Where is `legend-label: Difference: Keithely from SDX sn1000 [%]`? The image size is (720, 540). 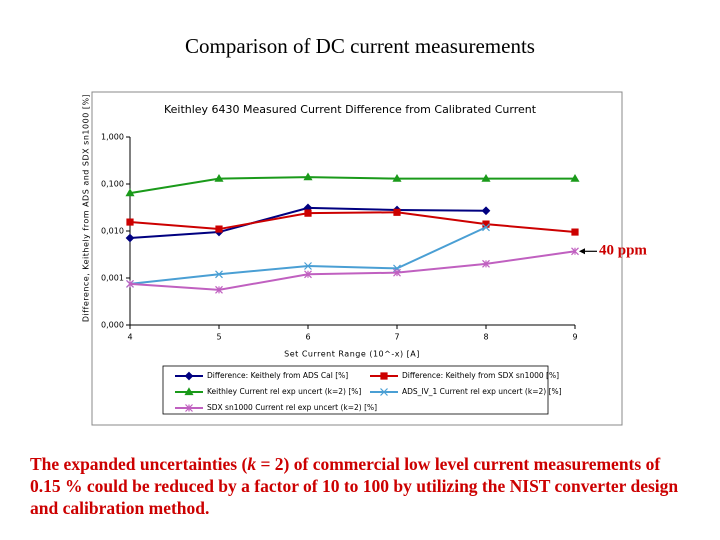
legend-label: Difference: Keithely from SDX sn1000 [%] is located at coordinates (480, 375).